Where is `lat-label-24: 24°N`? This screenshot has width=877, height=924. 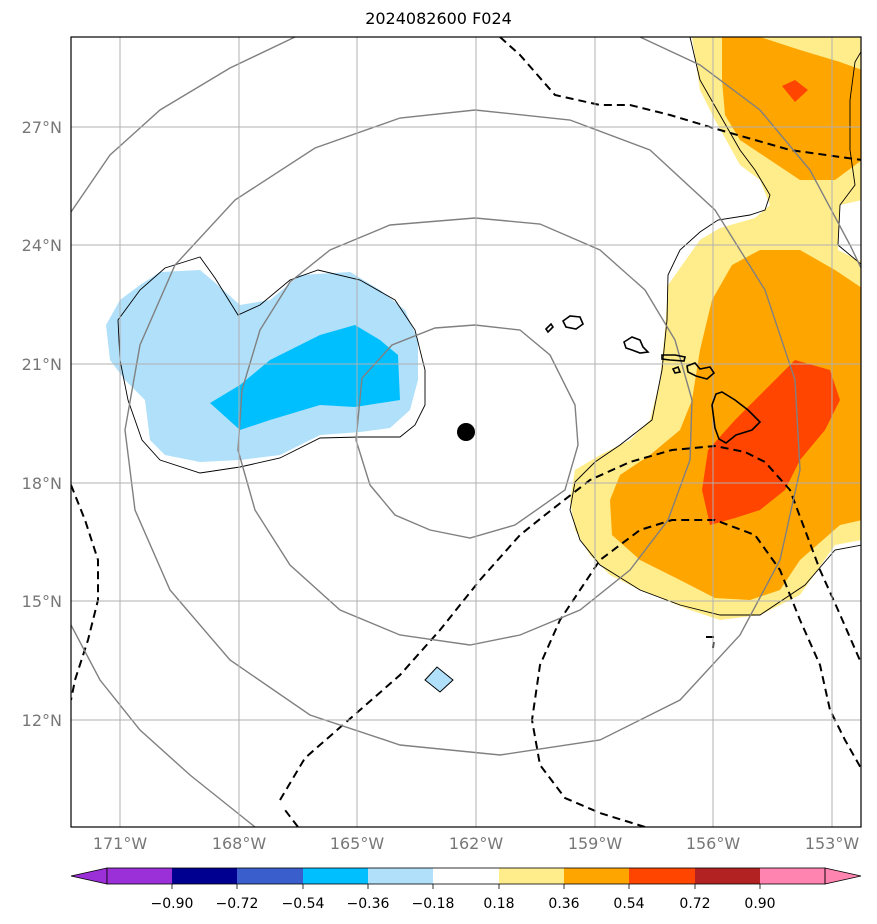
lat-label-24: 24°N is located at coordinates (42, 245).